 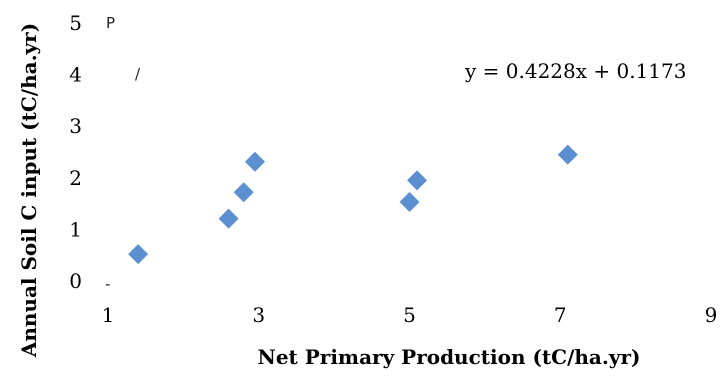 What do you see at coordinates (258, 315) in the screenshot?
I see `x-tick-label: 3` at bounding box center [258, 315].